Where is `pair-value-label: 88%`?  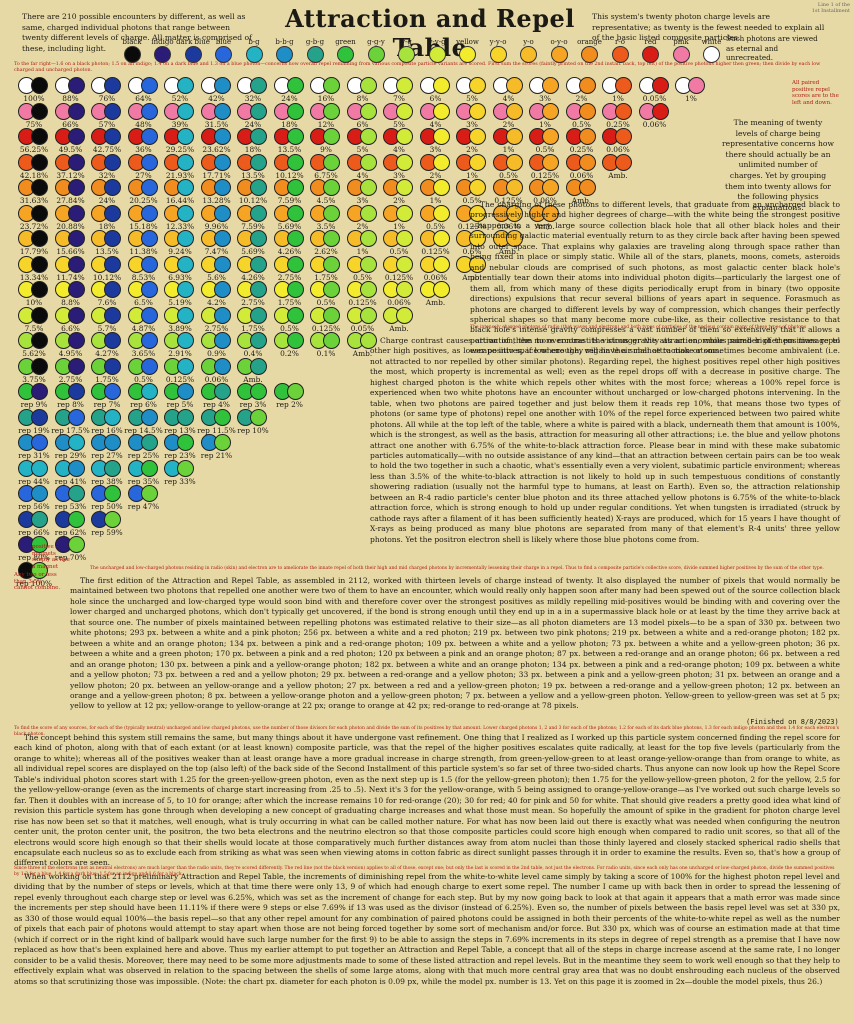
pair-value-label: 88% is located at coordinates (70, 98).